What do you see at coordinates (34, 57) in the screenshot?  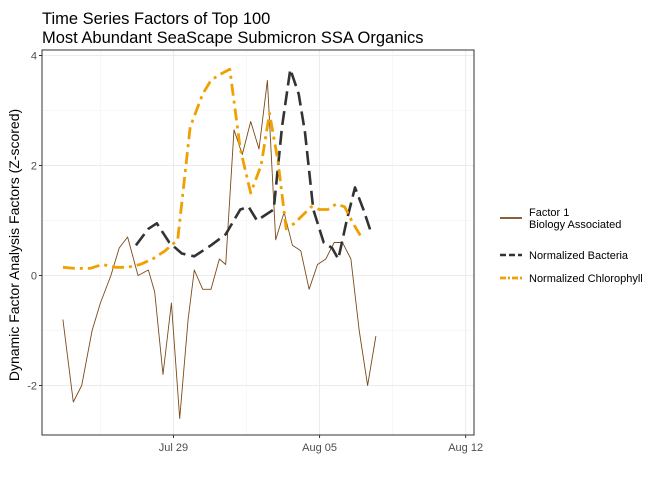 I see `y-tick-label: 4` at bounding box center [34, 57].